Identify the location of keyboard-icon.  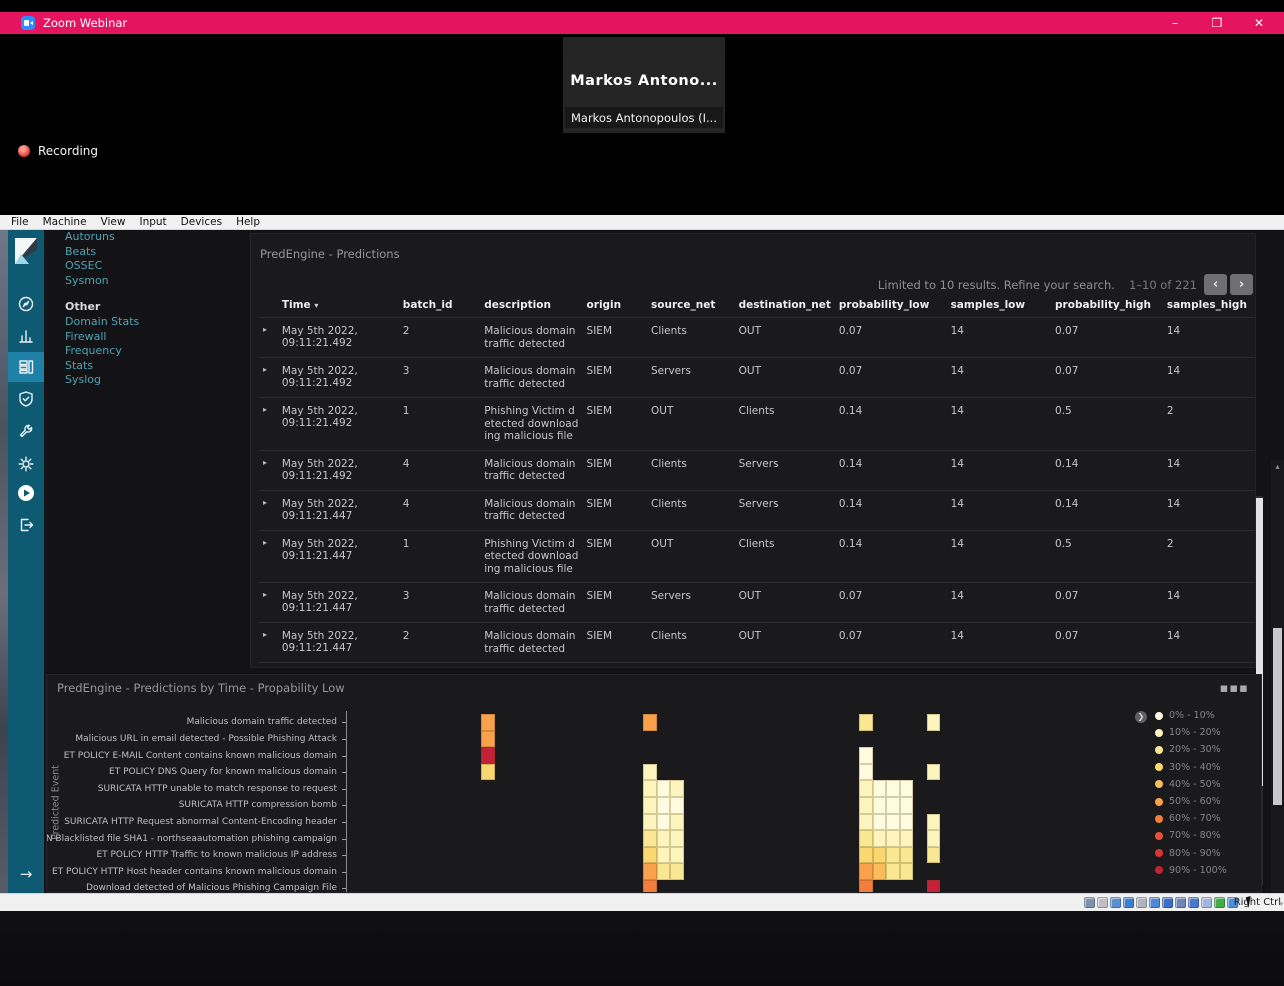
(1232, 902).